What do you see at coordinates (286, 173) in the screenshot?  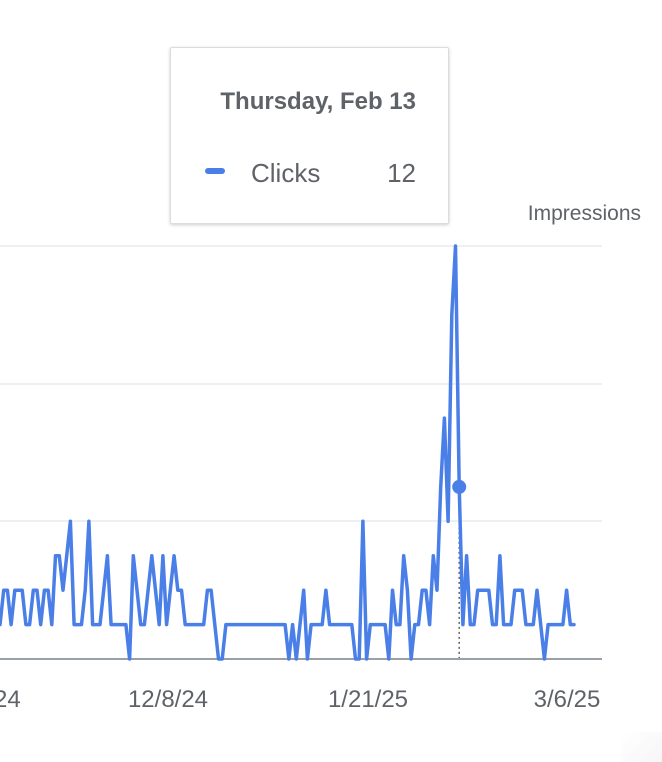 I see `tooltip-series-label: Clicks` at bounding box center [286, 173].